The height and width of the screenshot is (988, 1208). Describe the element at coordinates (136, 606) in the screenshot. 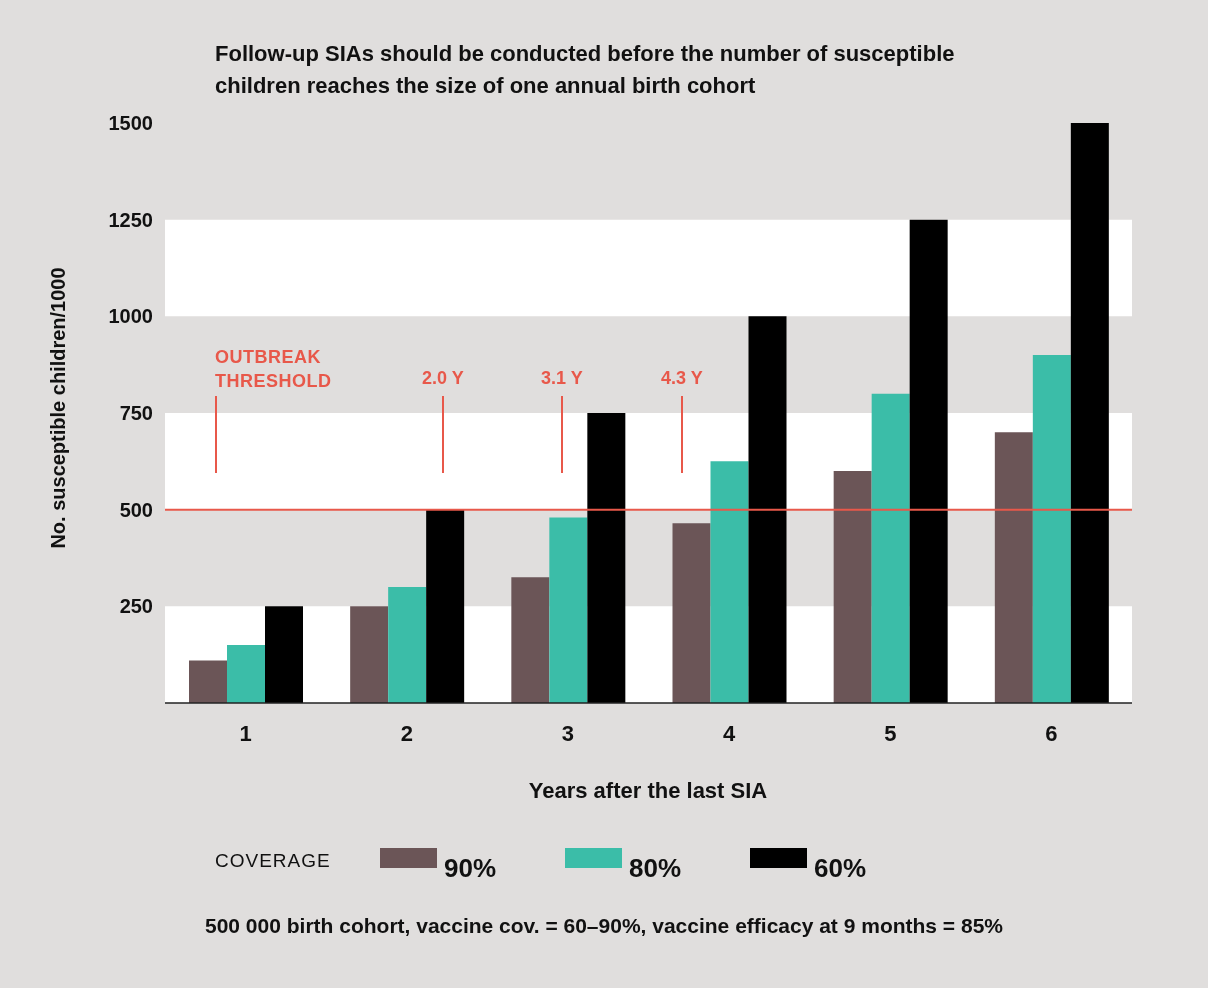

I see `y-tick-label: 250` at that location.